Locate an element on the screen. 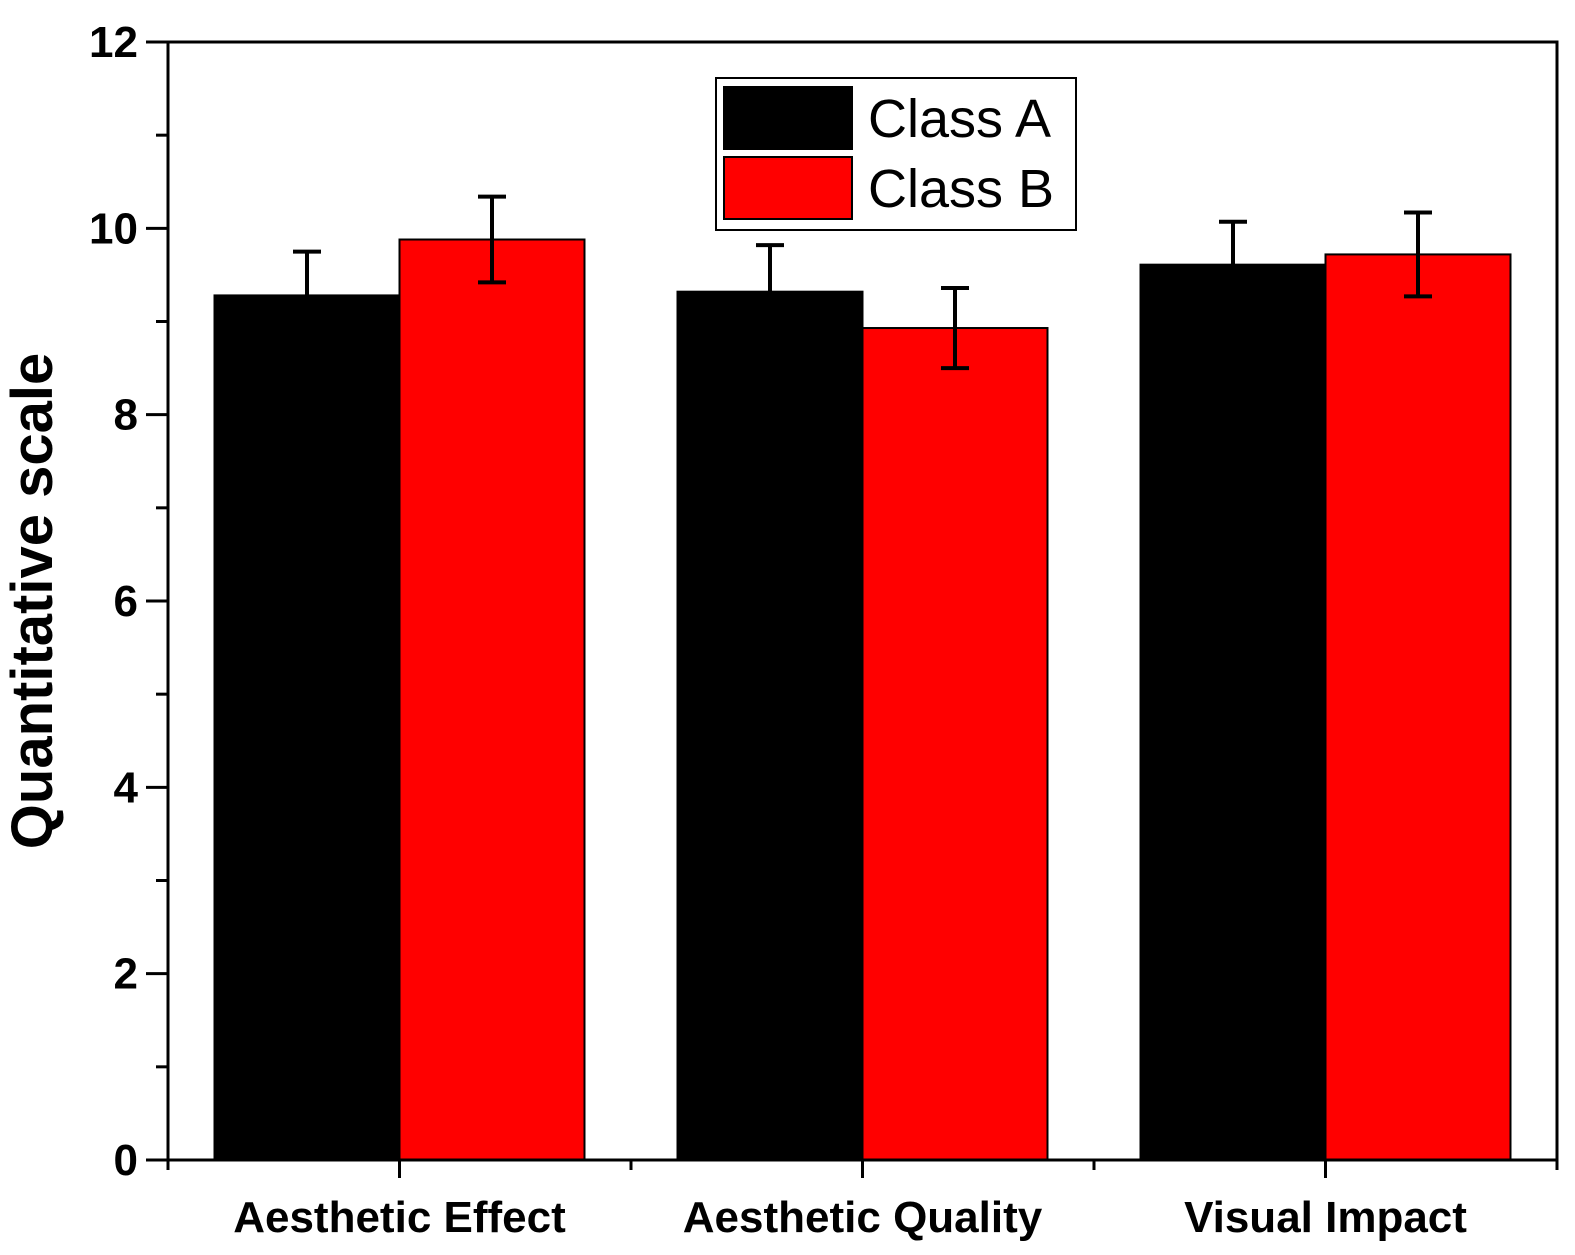 This screenshot has width=1575, height=1255. legend-label-class-b: Class B is located at coordinates (961, 189).